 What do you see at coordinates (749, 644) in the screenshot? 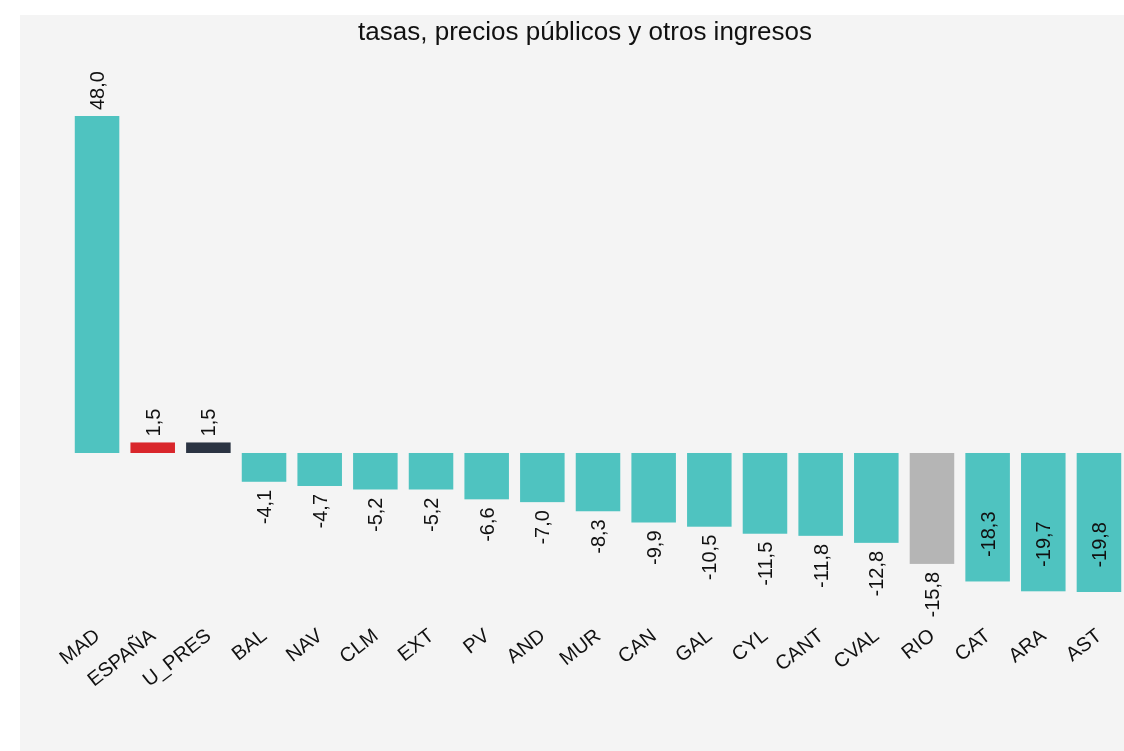
I see `x-tick-label: CYL` at bounding box center [749, 644].